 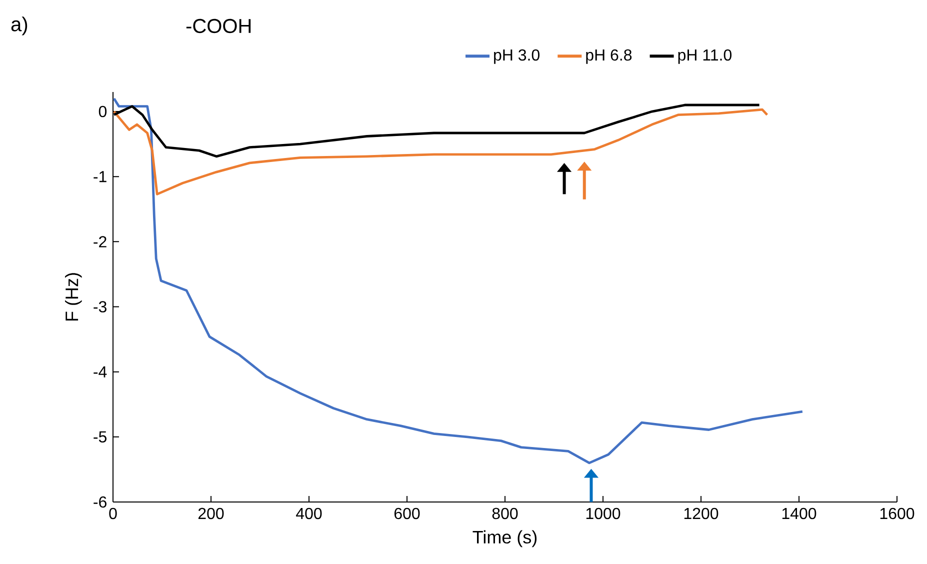 What do you see at coordinates (517, 56) in the screenshot?
I see `legend-label: pH 3.0` at bounding box center [517, 56].